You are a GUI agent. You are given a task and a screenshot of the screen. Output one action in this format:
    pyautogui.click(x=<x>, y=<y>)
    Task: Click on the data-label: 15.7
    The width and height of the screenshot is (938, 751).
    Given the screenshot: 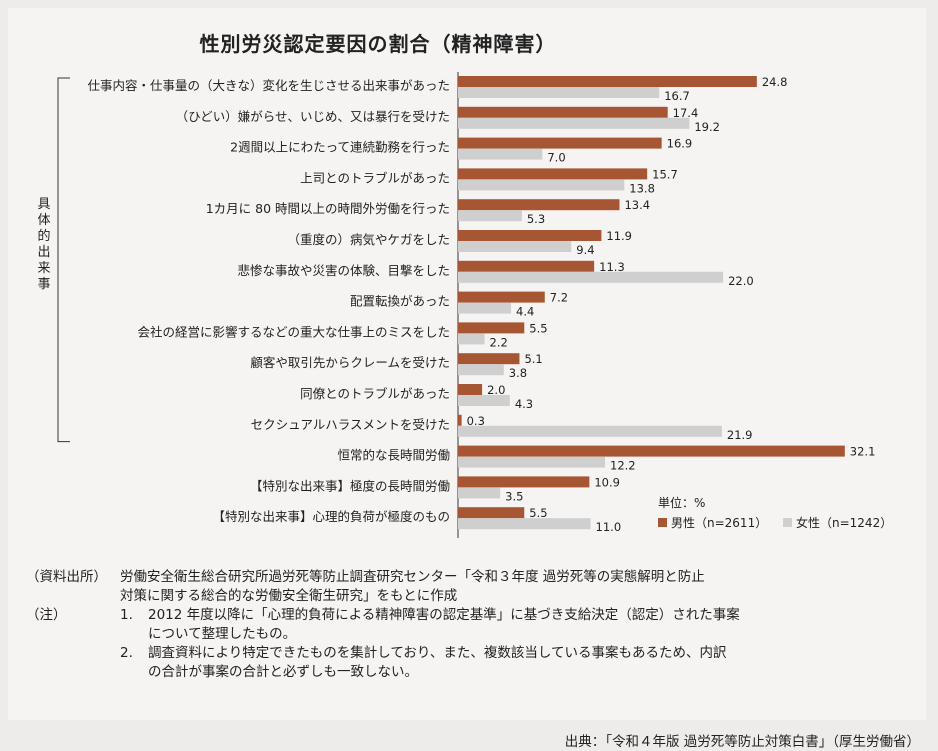 What is the action you would take?
    pyautogui.click(x=665, y=174)
    